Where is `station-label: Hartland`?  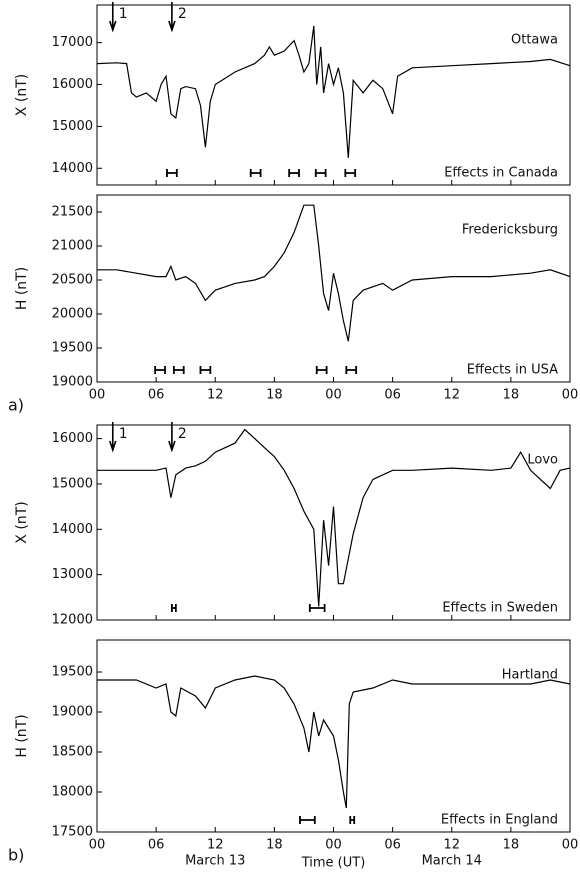
station-label: Hartland is located at coordinates (530, 675).